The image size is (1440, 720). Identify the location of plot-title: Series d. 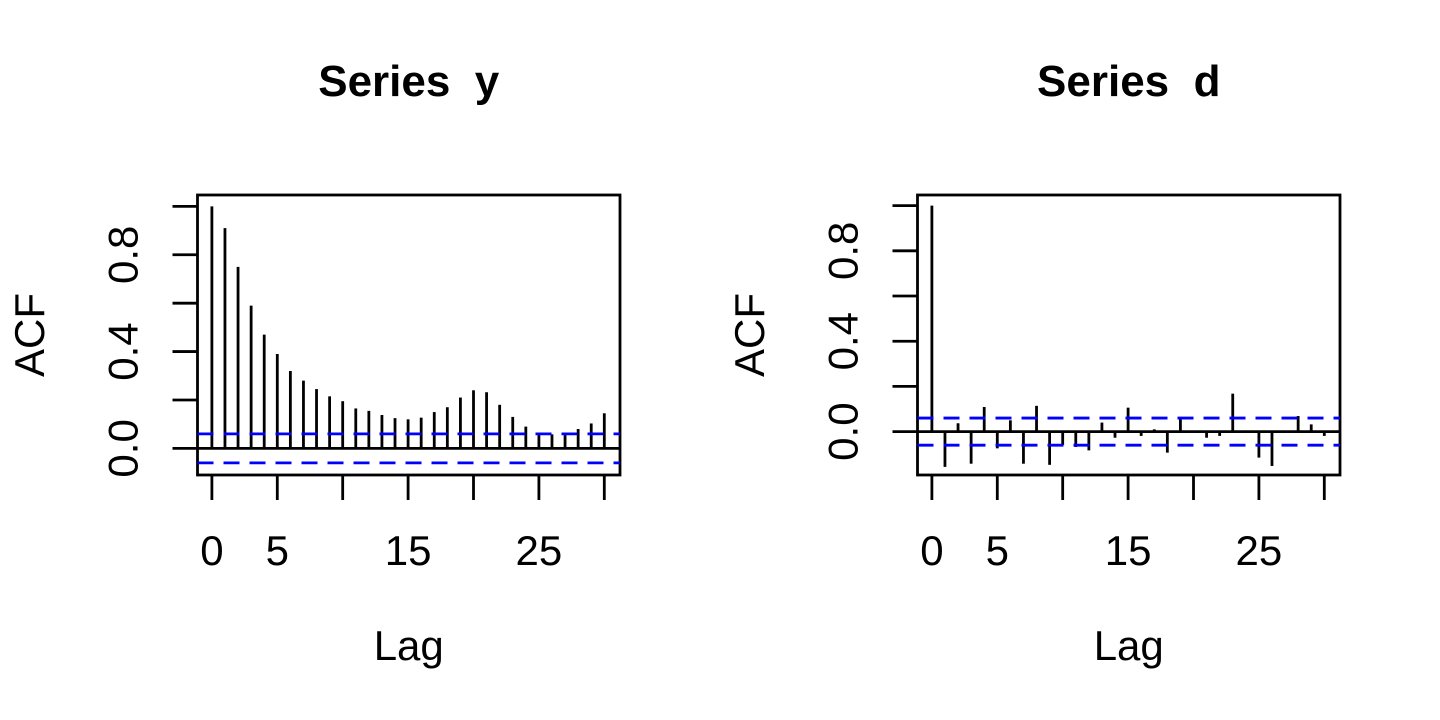
(1128, 81).